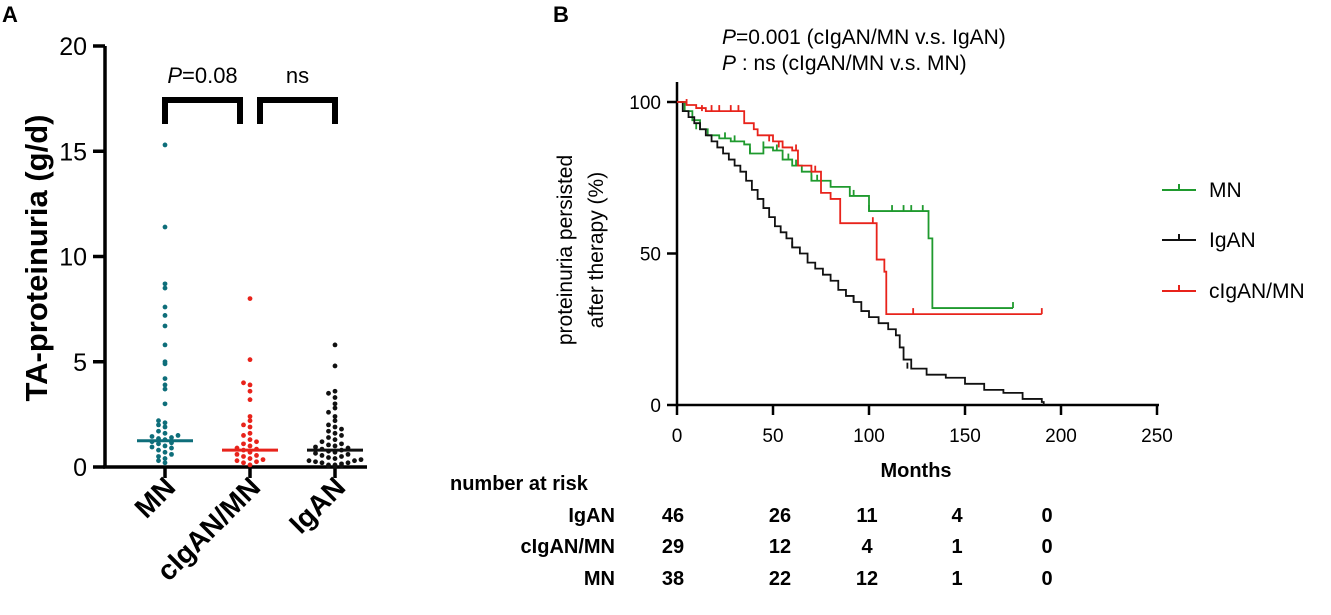  What do you see at coordinates (871, 37) in the screenshot?
I see `p-value-1-text: =0.001 (cIgAN/MN v.s. IgAN)` at bounding box center [871, 37].